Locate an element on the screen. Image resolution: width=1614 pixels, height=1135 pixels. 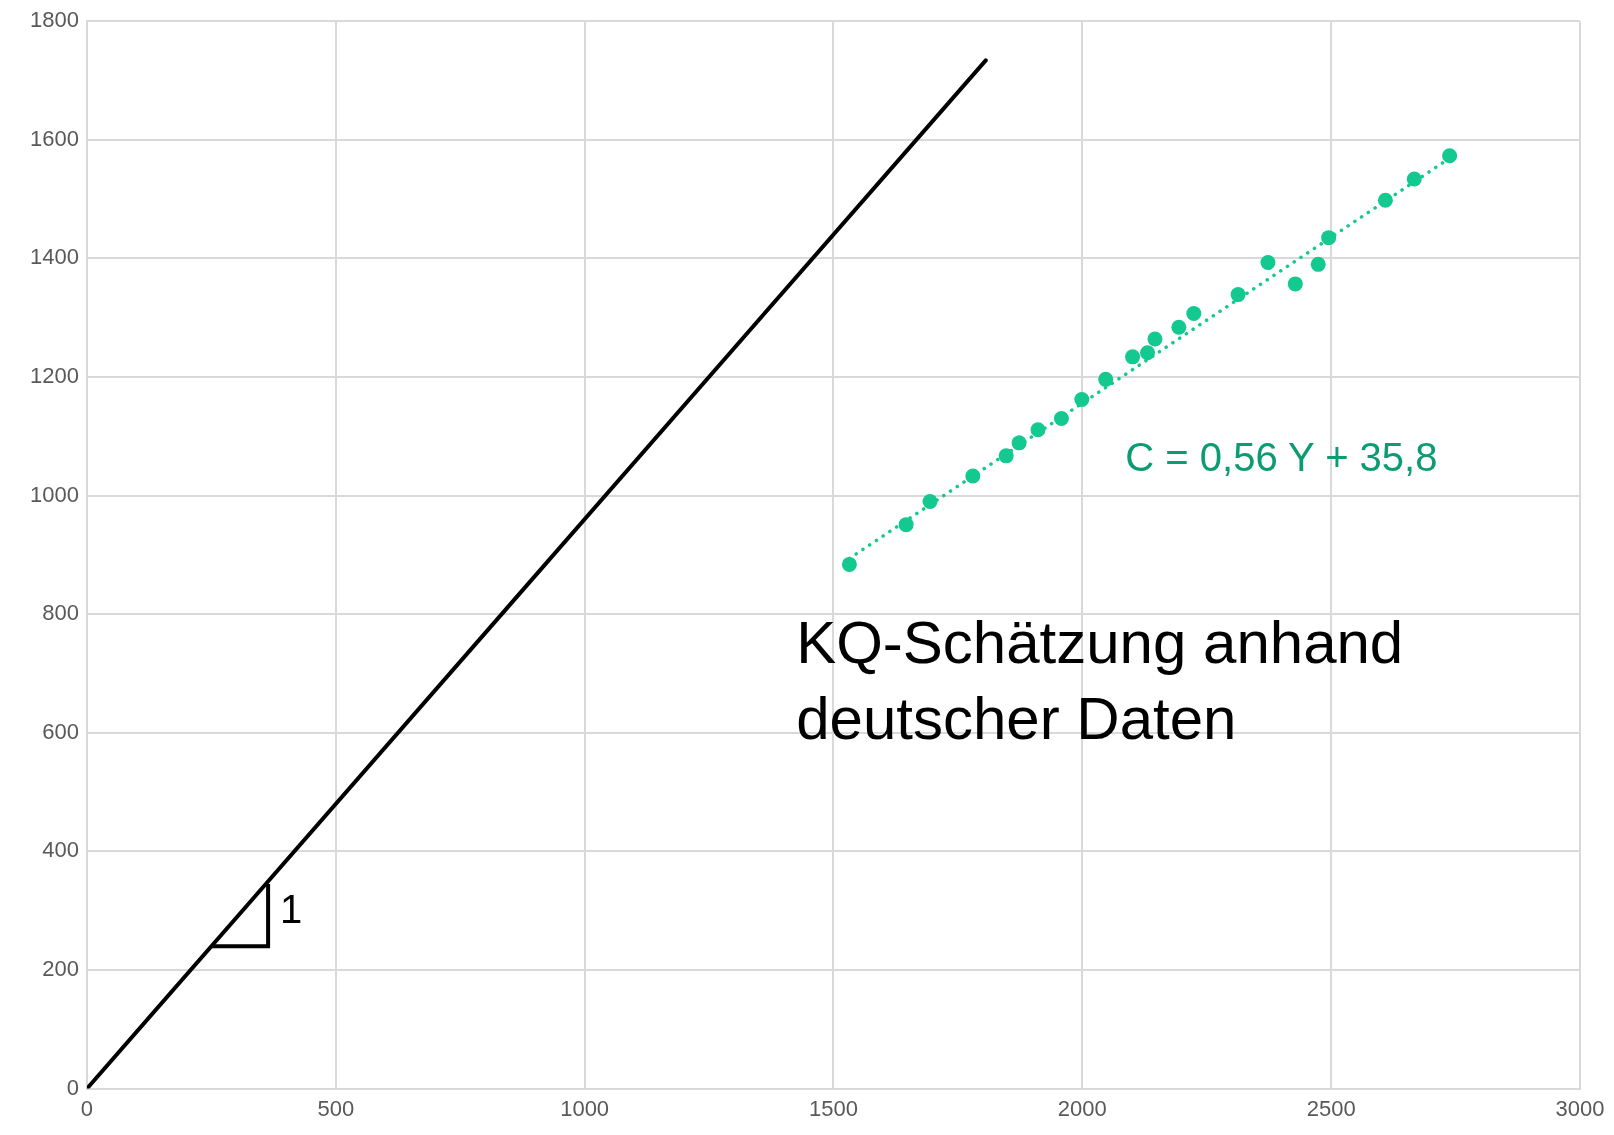
x-tick-label: 1000 is located at coordinates (585, 1108).